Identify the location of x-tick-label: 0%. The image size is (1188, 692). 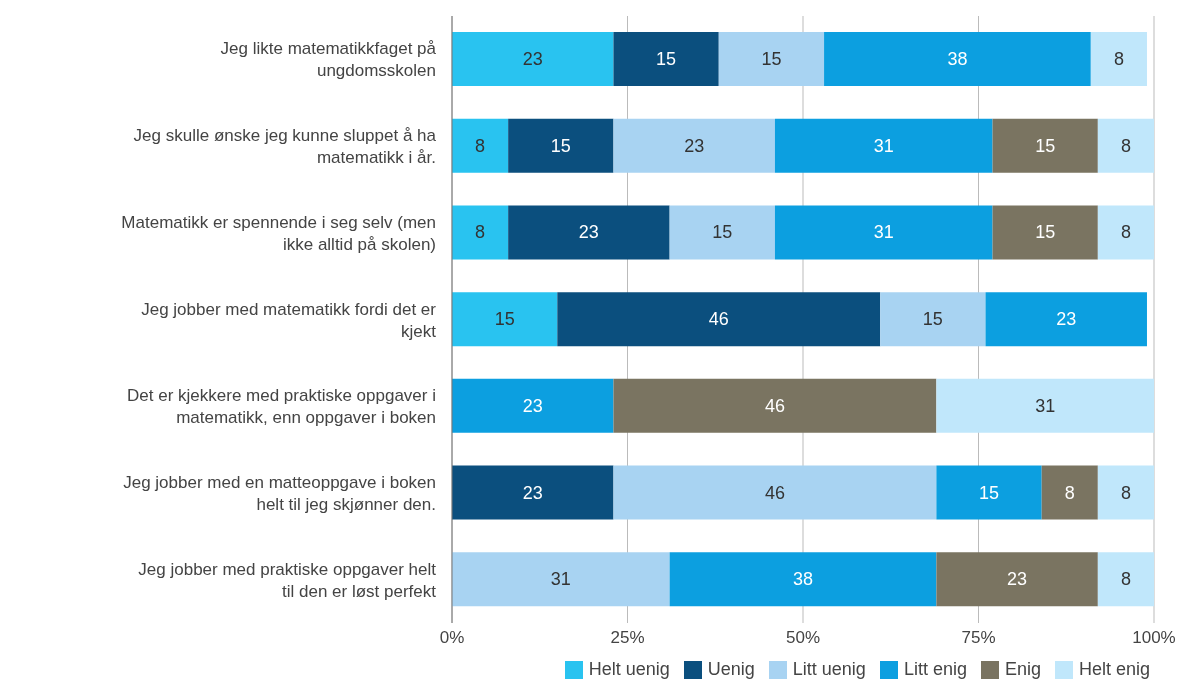
(452, 638).